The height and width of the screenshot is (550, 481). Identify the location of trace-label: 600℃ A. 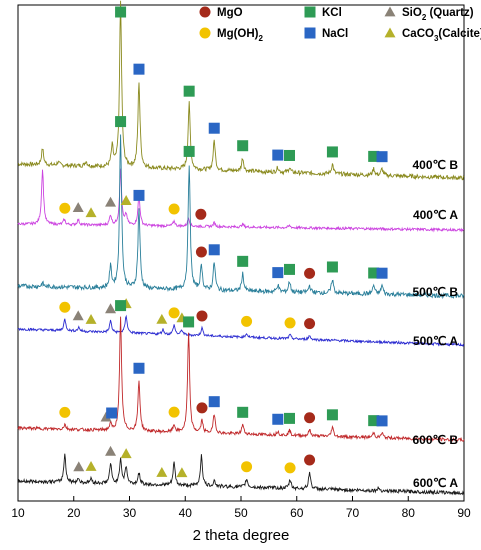
(435, 483).